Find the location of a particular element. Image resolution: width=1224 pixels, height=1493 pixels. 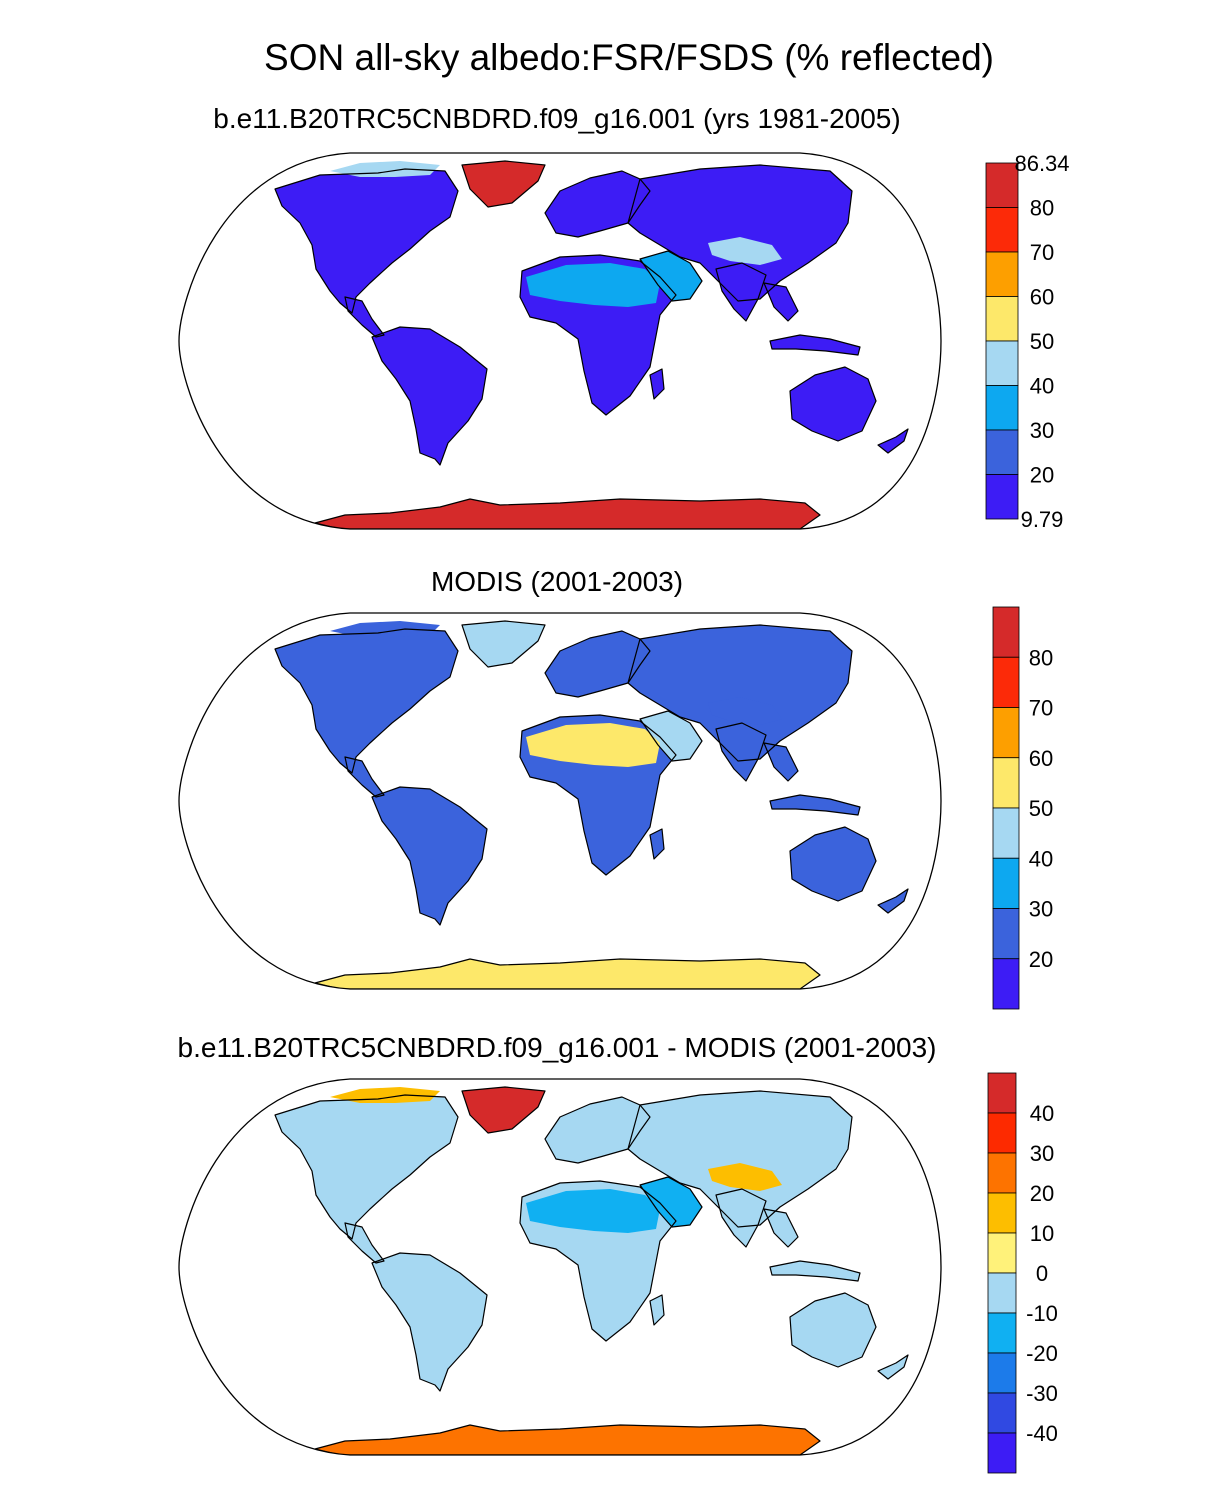

land-arctic-islands is located at coordinates (385, 629).